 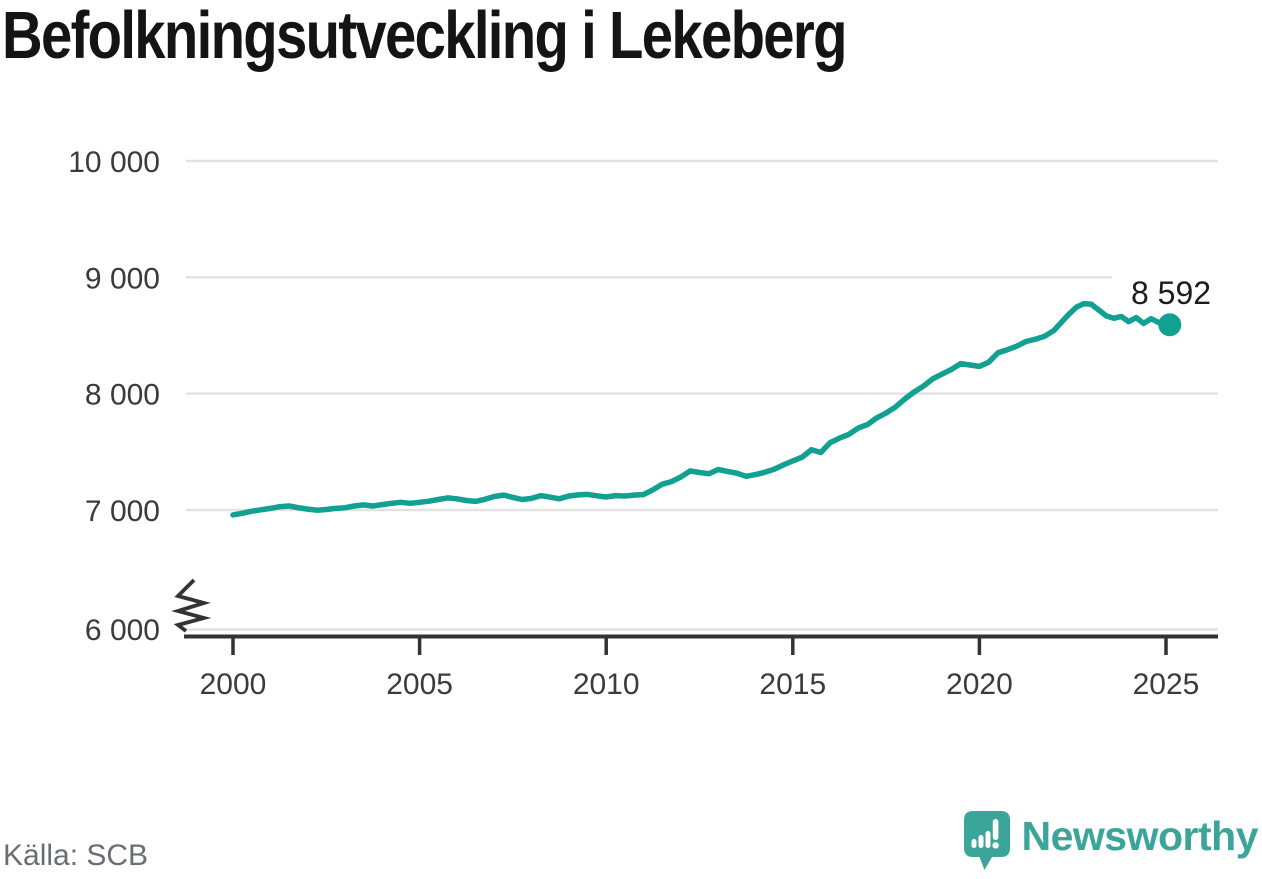 I want to click on y-tick-label: 10 000, so click(x=114, y=162).